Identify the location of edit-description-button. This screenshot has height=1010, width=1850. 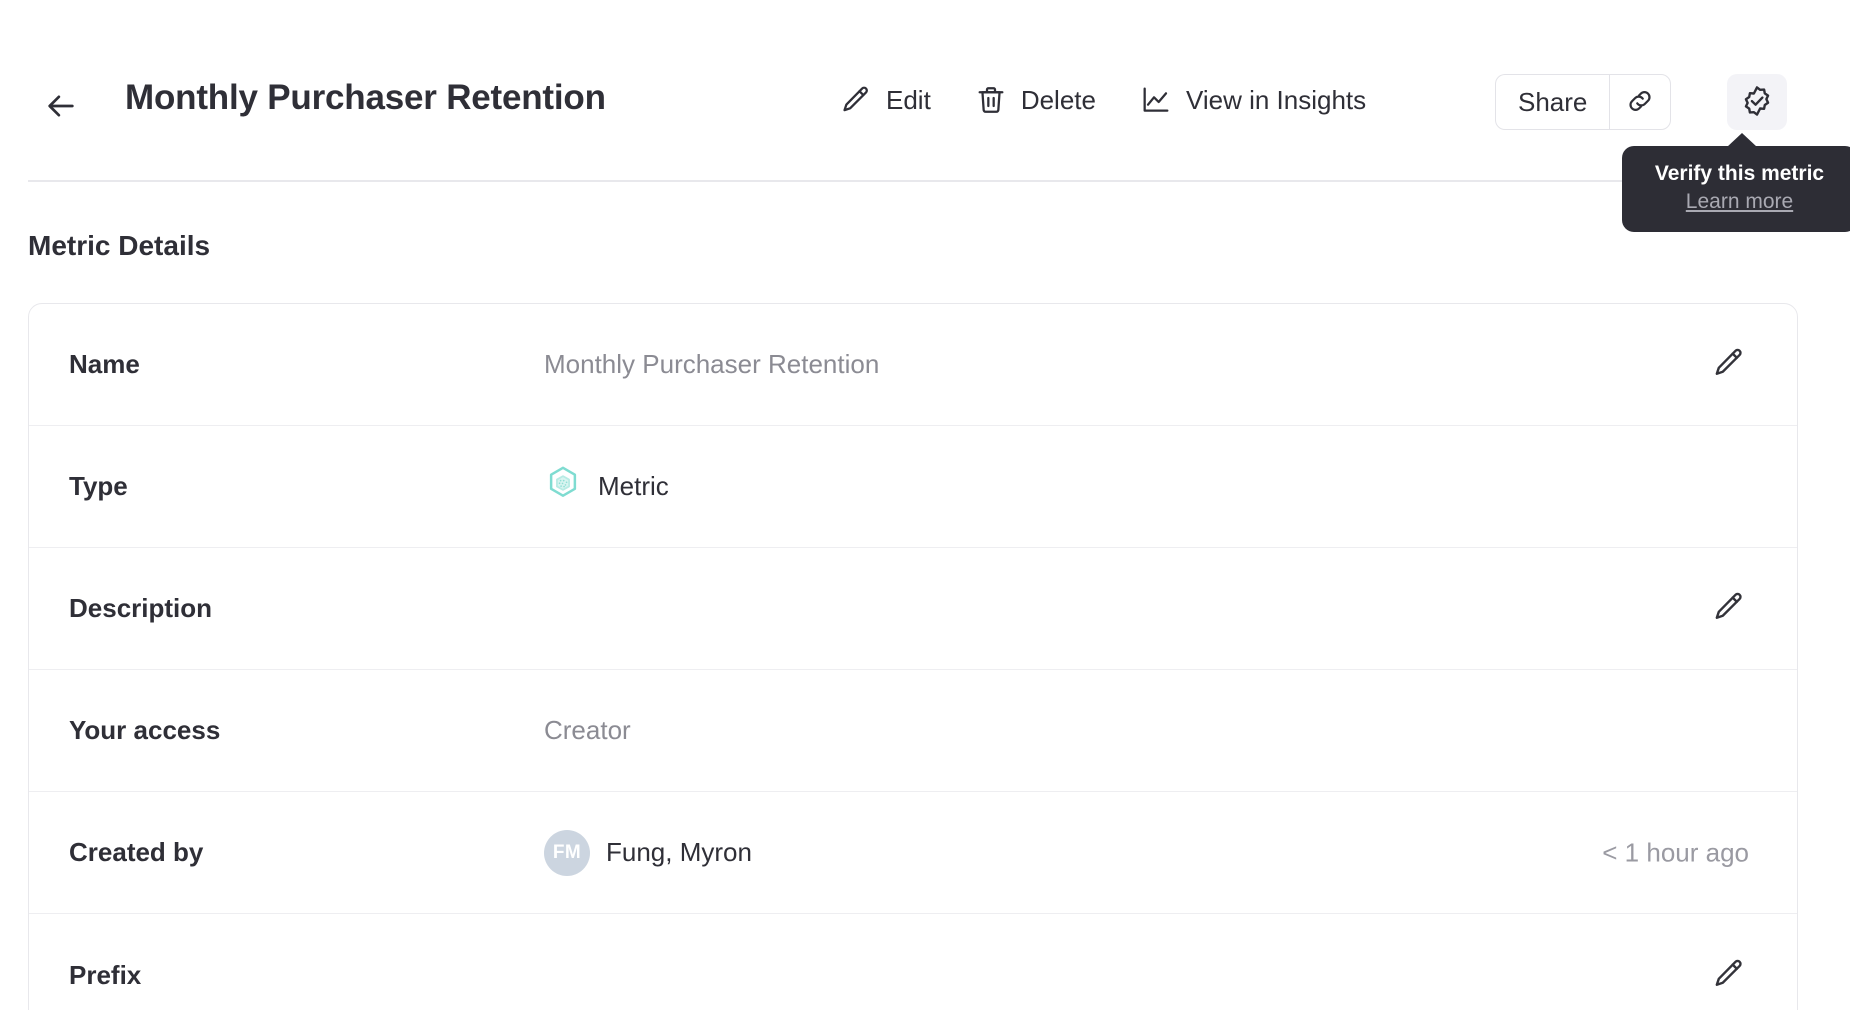
(1729, 609).